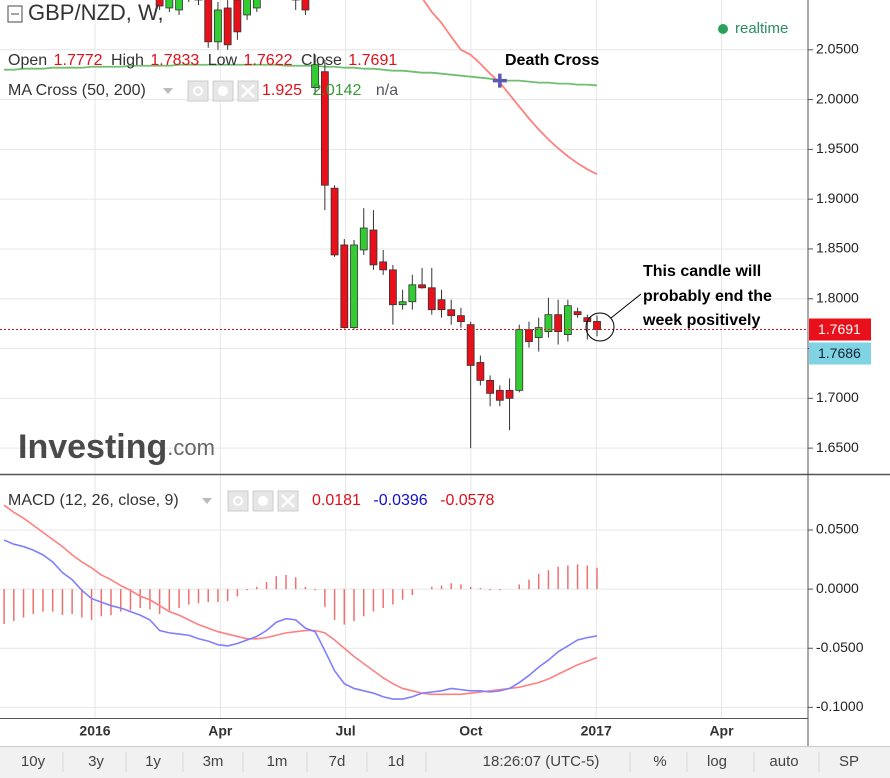 The image size is (890, 778). I want to click on realtime-dot, so click(723, 29).